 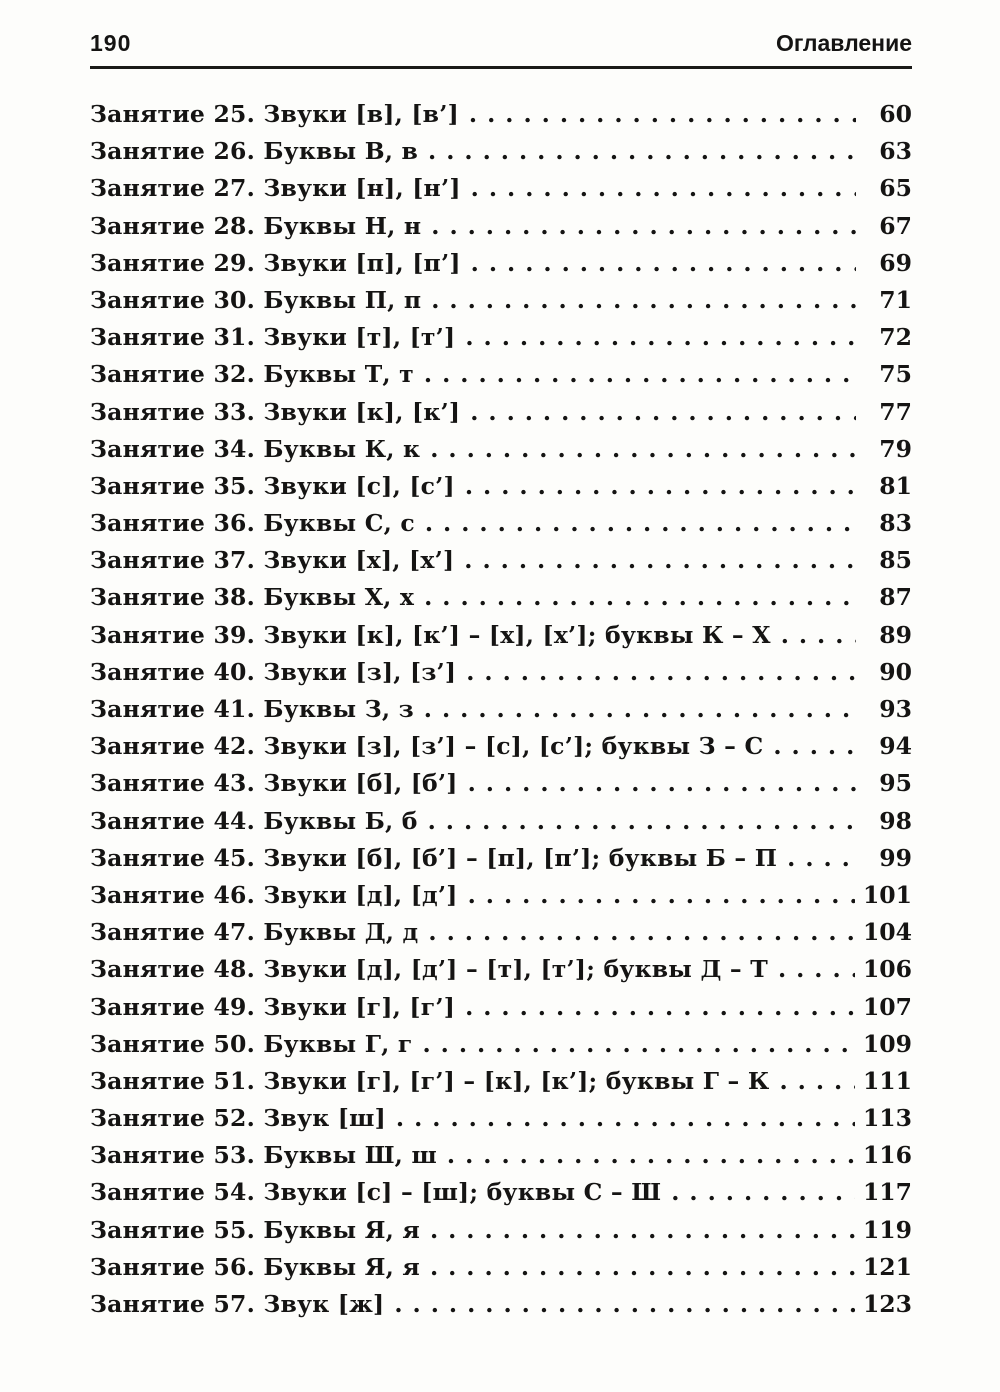 What do you see at coordinates (895, 151) in the screenshot?
I see `toc-entry-page: 63` at bounding box center [895, 151].